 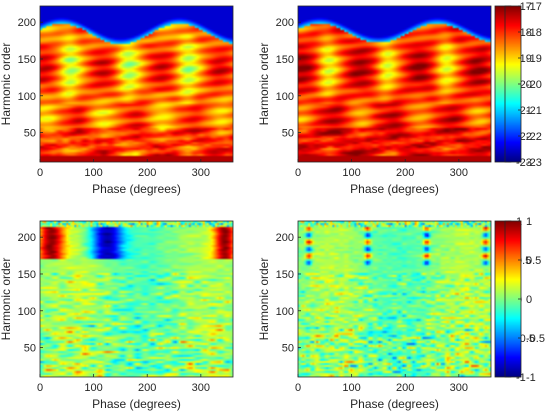 I want to click on colorbar: 1 0.5 0 -0.5 -1, so click(x=524, y=300).